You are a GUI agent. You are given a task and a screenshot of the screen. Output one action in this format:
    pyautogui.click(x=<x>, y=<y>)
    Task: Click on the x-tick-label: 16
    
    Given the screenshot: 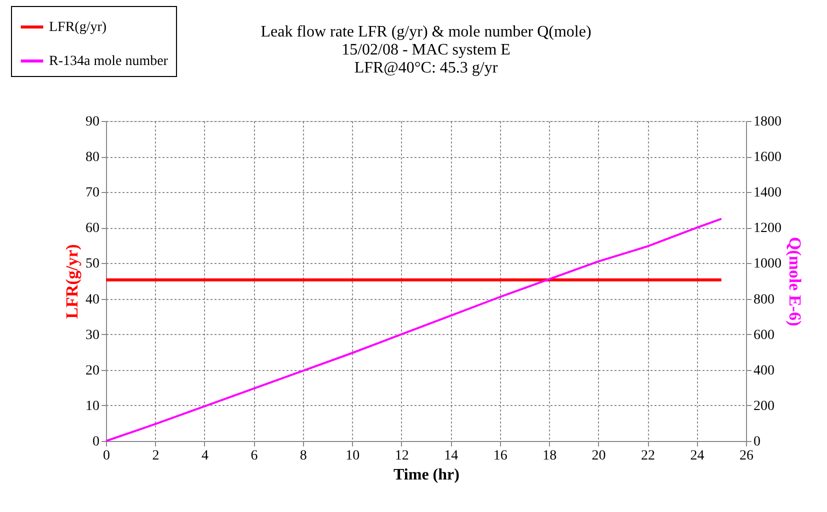 What is the action you would take?
    pyautogui.click(x=500, y=456)
    